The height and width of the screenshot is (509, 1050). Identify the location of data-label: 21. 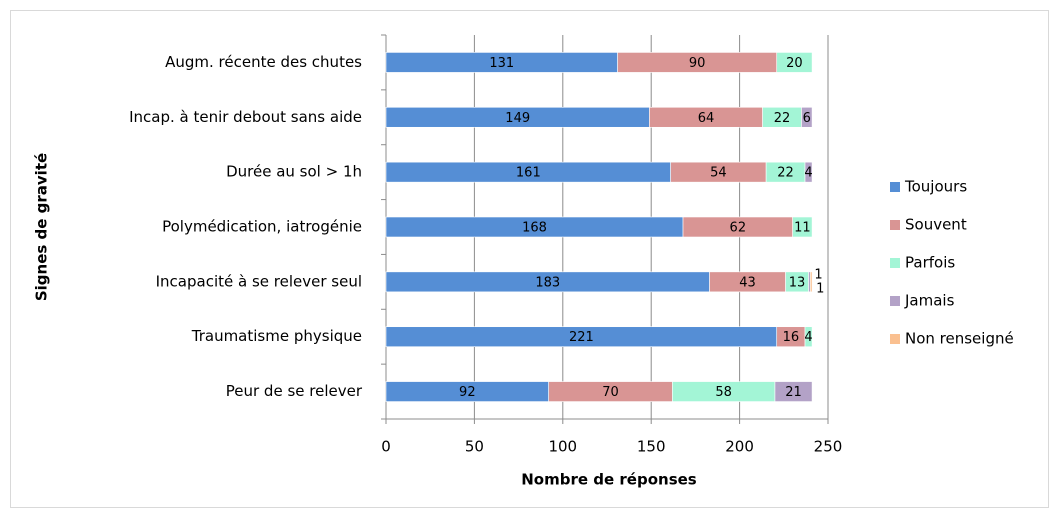
(793, 392).